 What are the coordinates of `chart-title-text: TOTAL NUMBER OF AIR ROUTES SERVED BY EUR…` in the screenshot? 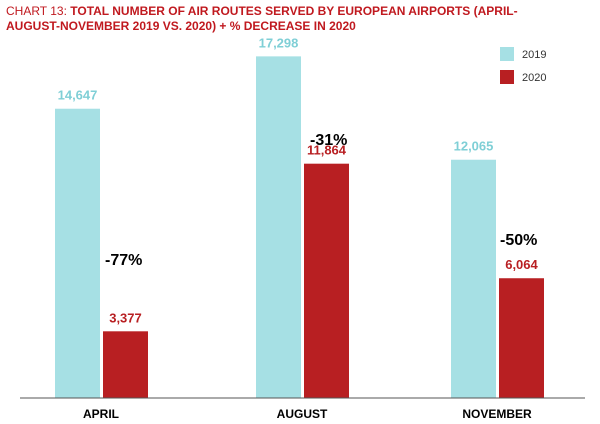 It's located at (262, 18).